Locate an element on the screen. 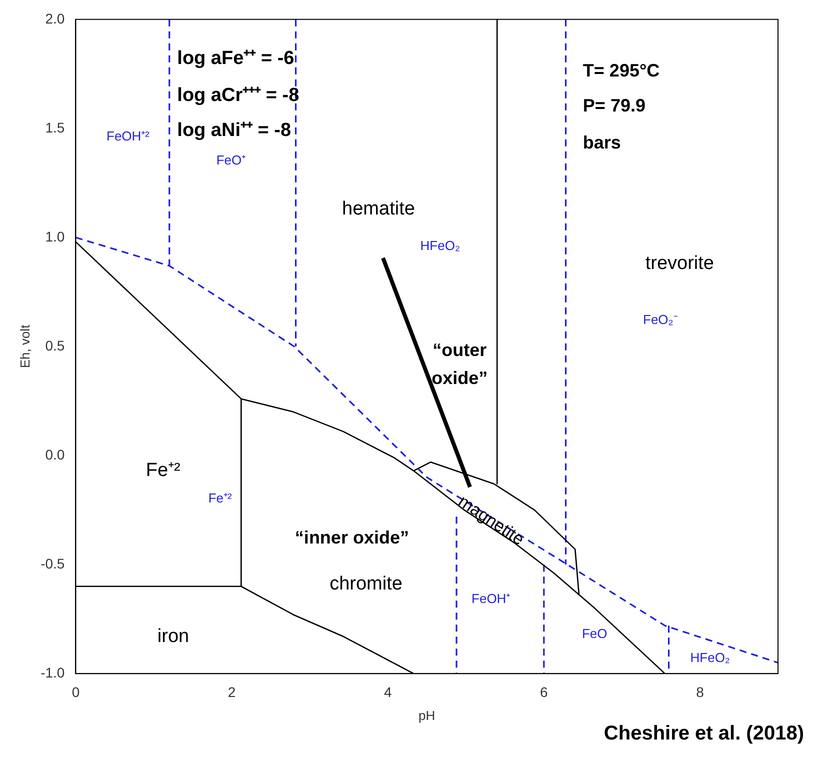 This screenshot has width=819, height=763. annotation: “outer is located at coordinates (459, 350).